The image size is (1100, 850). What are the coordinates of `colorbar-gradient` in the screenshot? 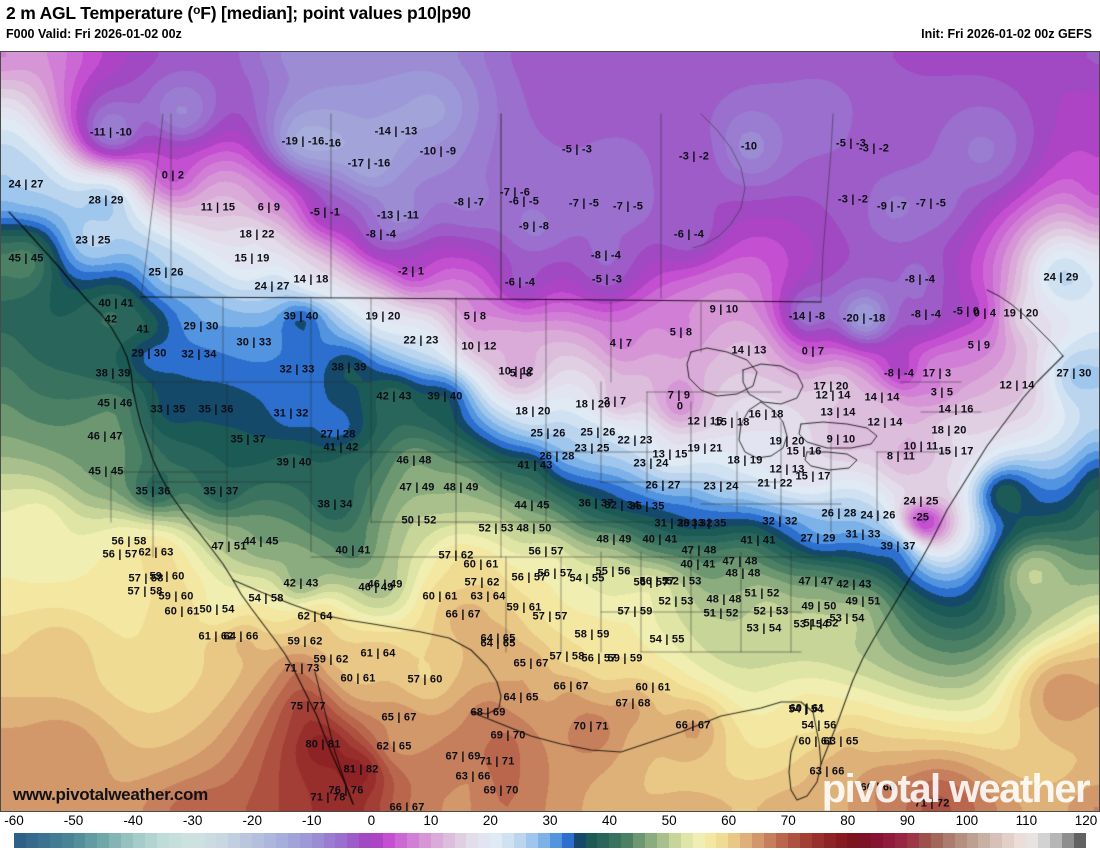 It's located at (550, 840).